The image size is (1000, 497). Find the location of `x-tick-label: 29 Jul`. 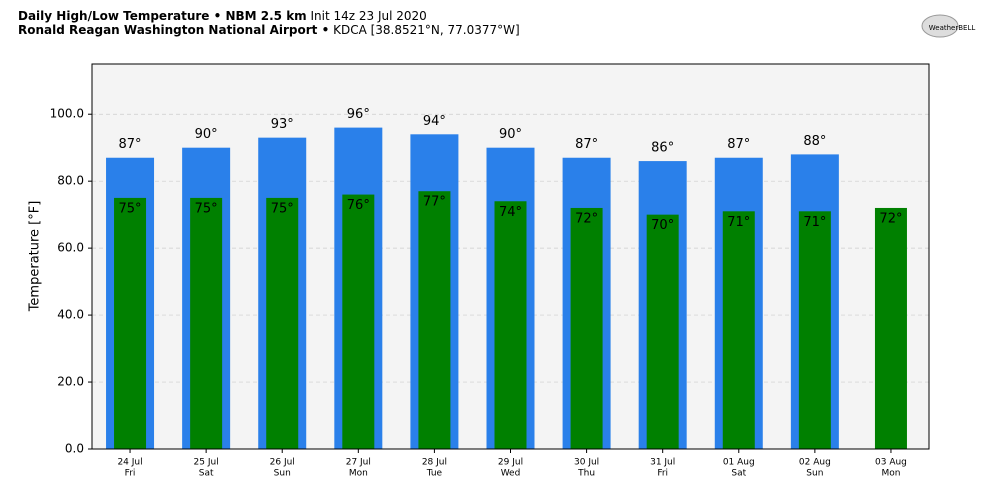

x-tick-label: 29 Jul is located at coordinates (510, 463).